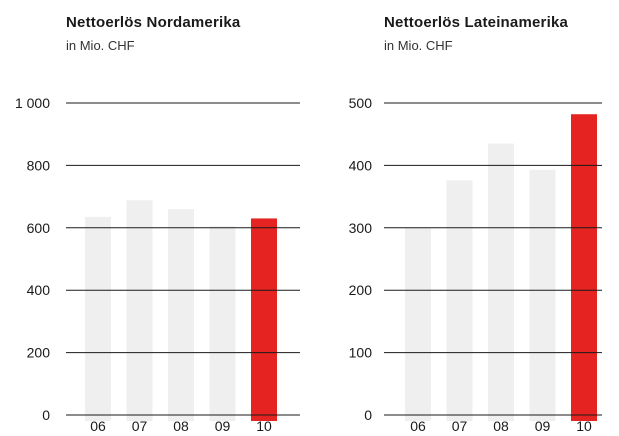 Image resolution: width=619 pixels, height=436 pixels. Describe the element at coordinates (361, 228) in the screenshot. I see `y-tick-label: 300` at that location.